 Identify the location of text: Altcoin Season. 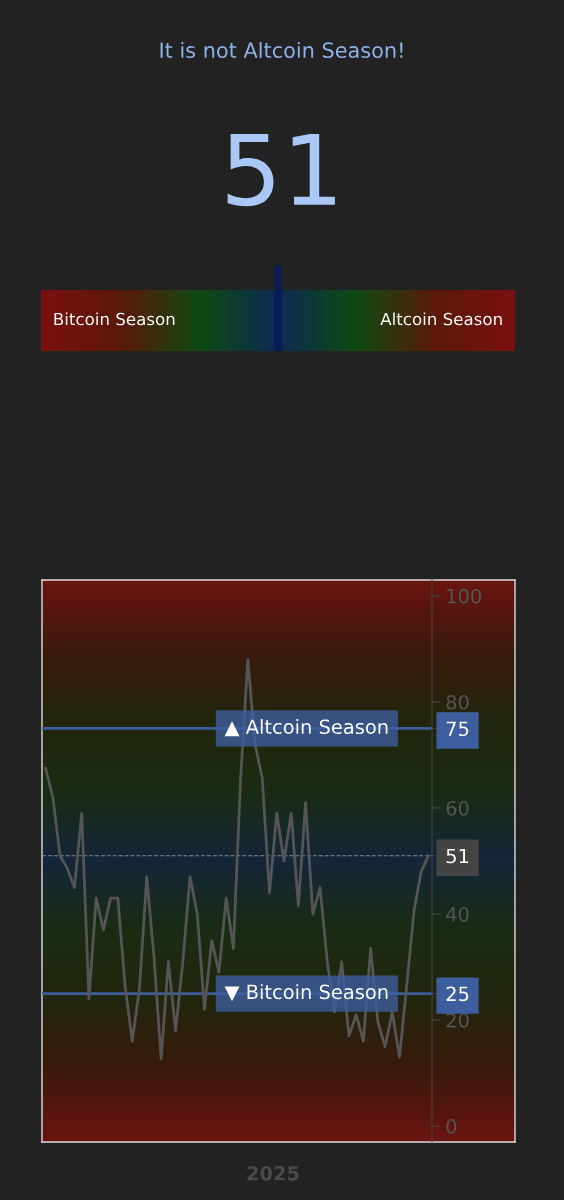
(441, 319).